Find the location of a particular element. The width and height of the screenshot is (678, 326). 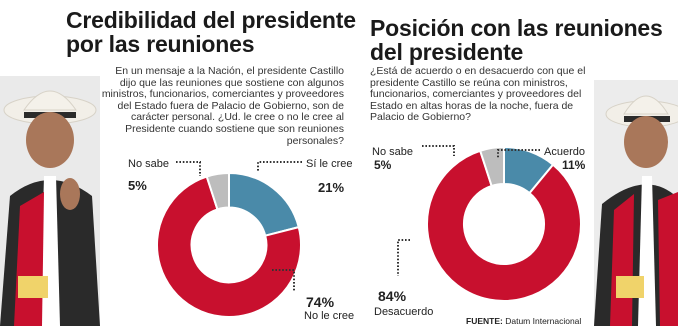

position-slice-desacuerdo is located at coordinates (504, 225).